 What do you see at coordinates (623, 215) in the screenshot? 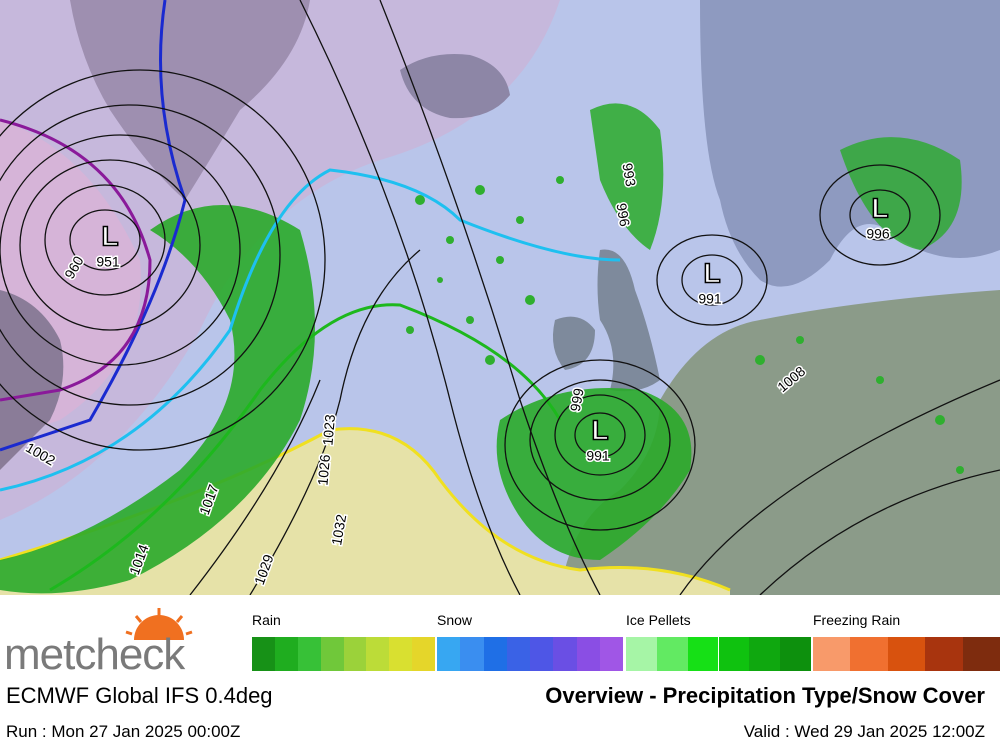
I see `isobar-label: 996` at bounding box center [623, 215].